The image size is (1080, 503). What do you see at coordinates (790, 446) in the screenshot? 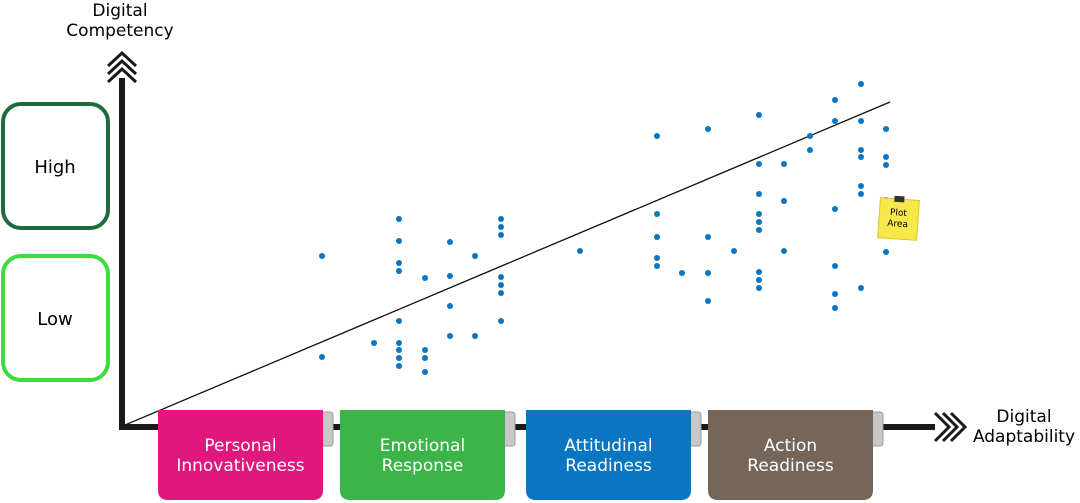
I see `stage-label: Action` at bounding box center [790, 446].